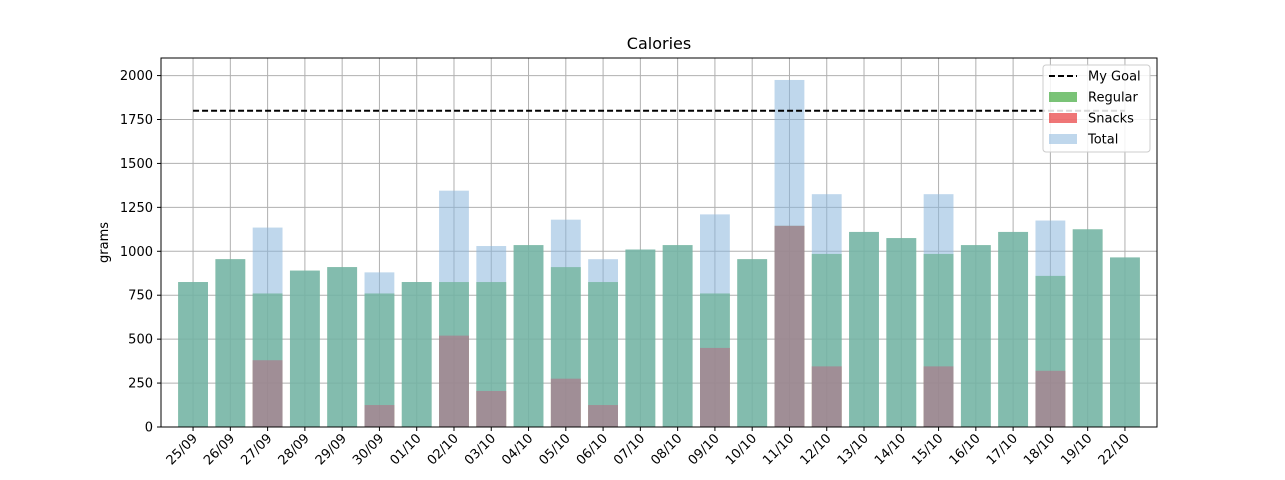  Describe the element at coordinates (140, 384) in the screenshot. I see `y-tick-label: 250` at that location.